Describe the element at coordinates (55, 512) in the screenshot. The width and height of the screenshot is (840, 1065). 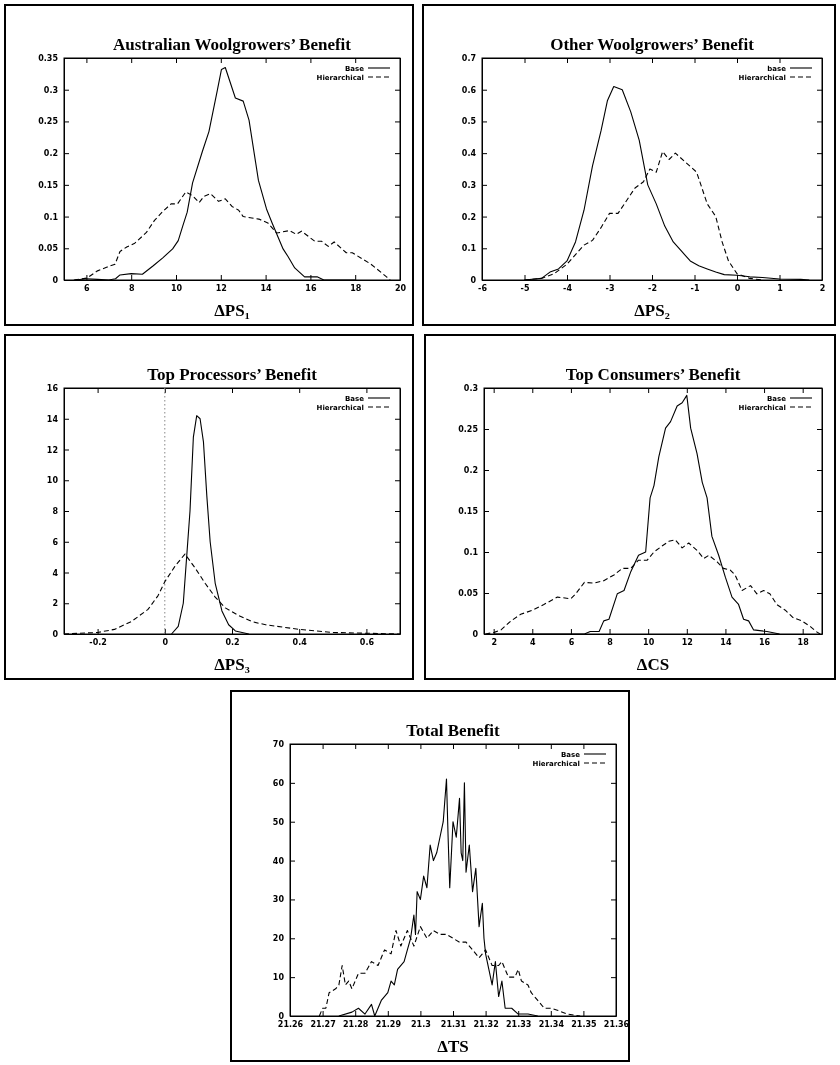
I see `y-tick-label: 8` at that location.